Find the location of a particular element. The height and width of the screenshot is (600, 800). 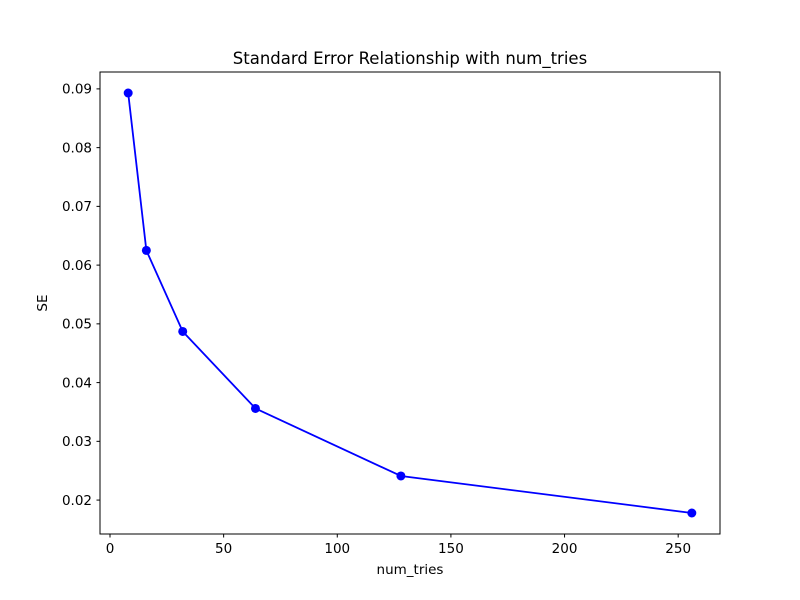

y-tick-label: 0.02 is located at coordinates (77, 501).